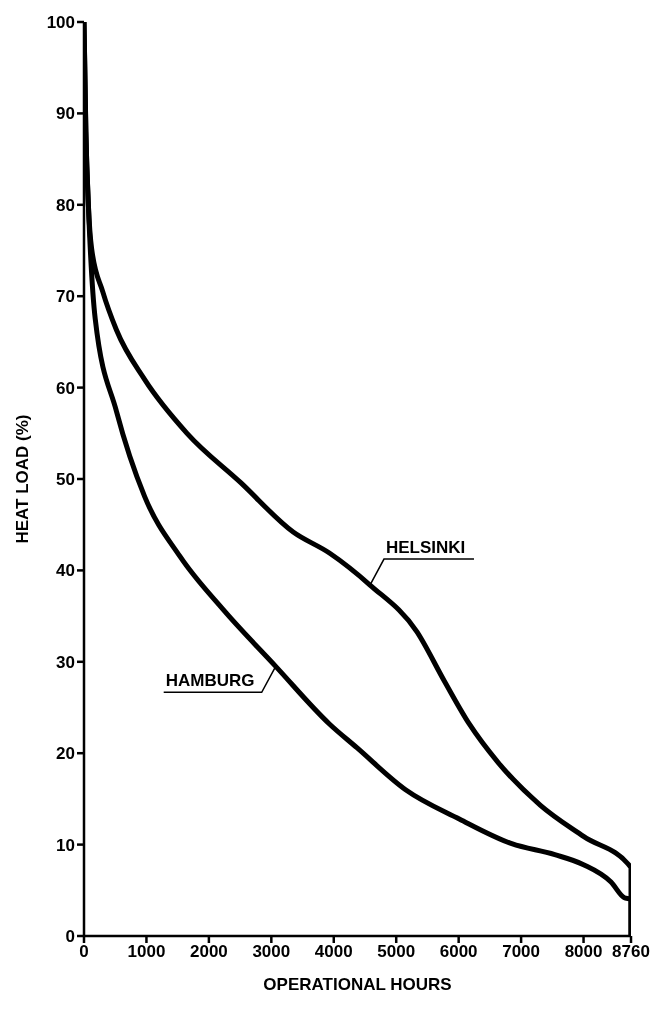  What do you see at coordinates (60, 23) in the screenshot?
I see `y-tick-label: 100` at bounding box center [60, 23].